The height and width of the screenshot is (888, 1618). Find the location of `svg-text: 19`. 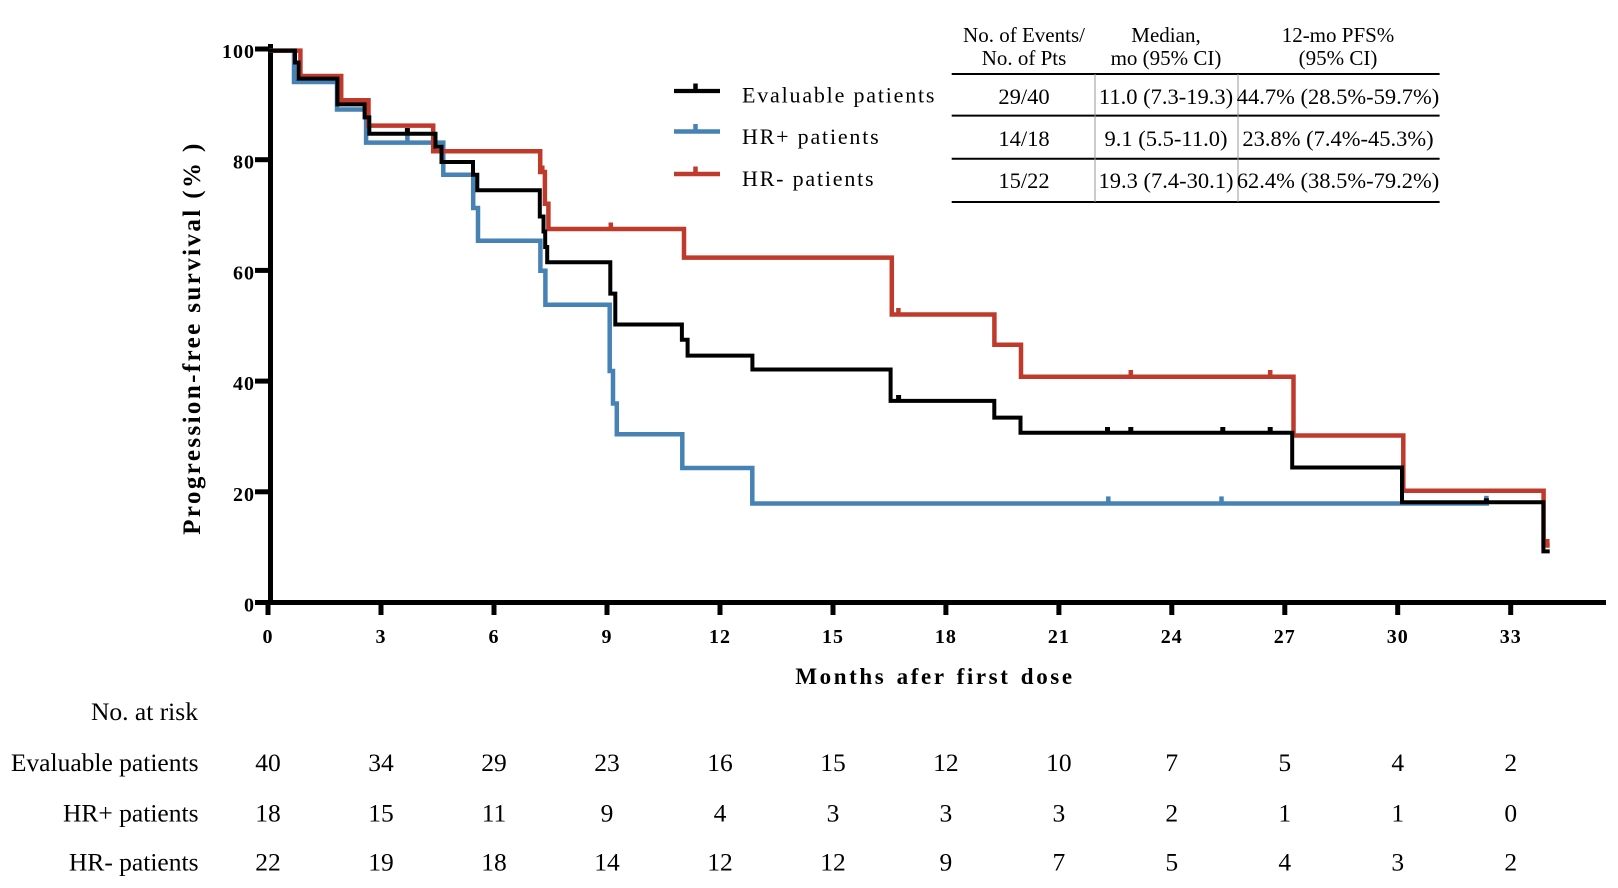

svg-text: 19 is located at coordinates (381, 862).